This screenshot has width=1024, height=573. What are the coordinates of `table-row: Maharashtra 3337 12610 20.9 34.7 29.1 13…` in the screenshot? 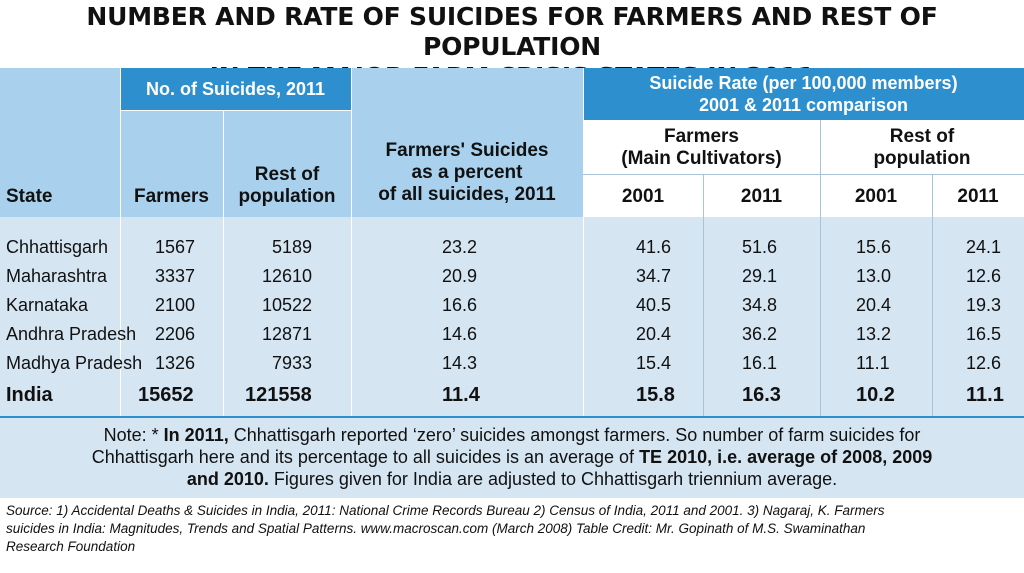 It's located at (512, 276).